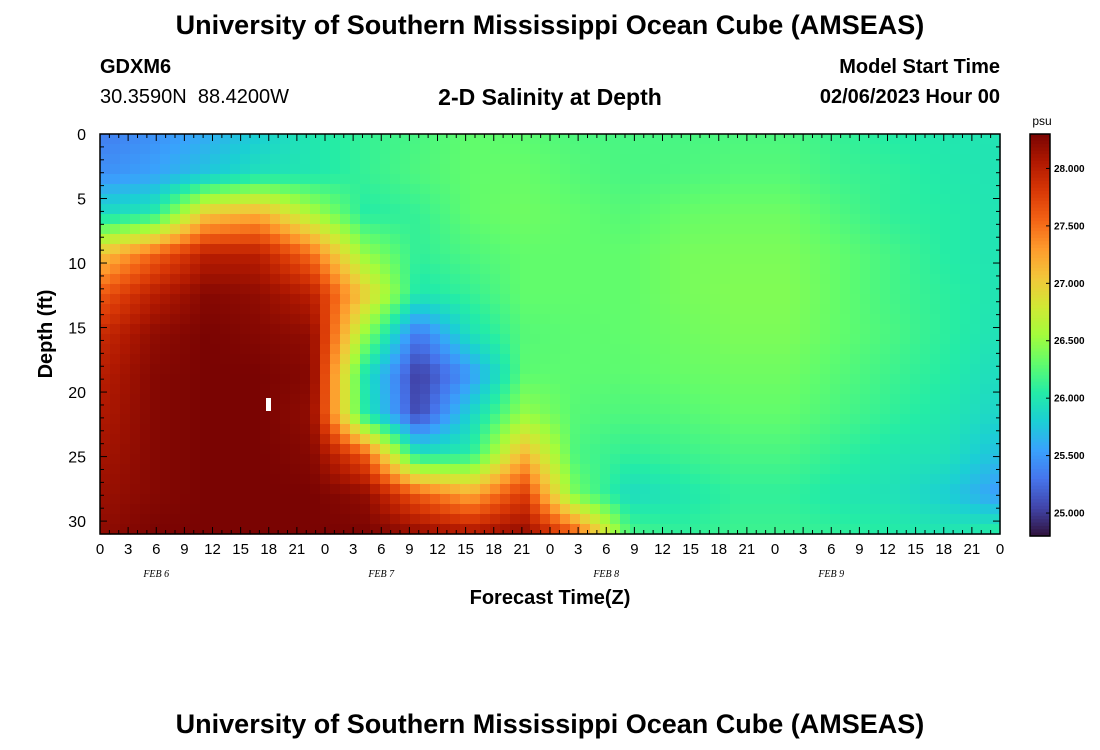 The image size is (1100, 750). What do you see at coordinates (1069, 169) in the screenshot?
I see `colorbar-tick-label: 28.000` at bounding box center [1069, 169].